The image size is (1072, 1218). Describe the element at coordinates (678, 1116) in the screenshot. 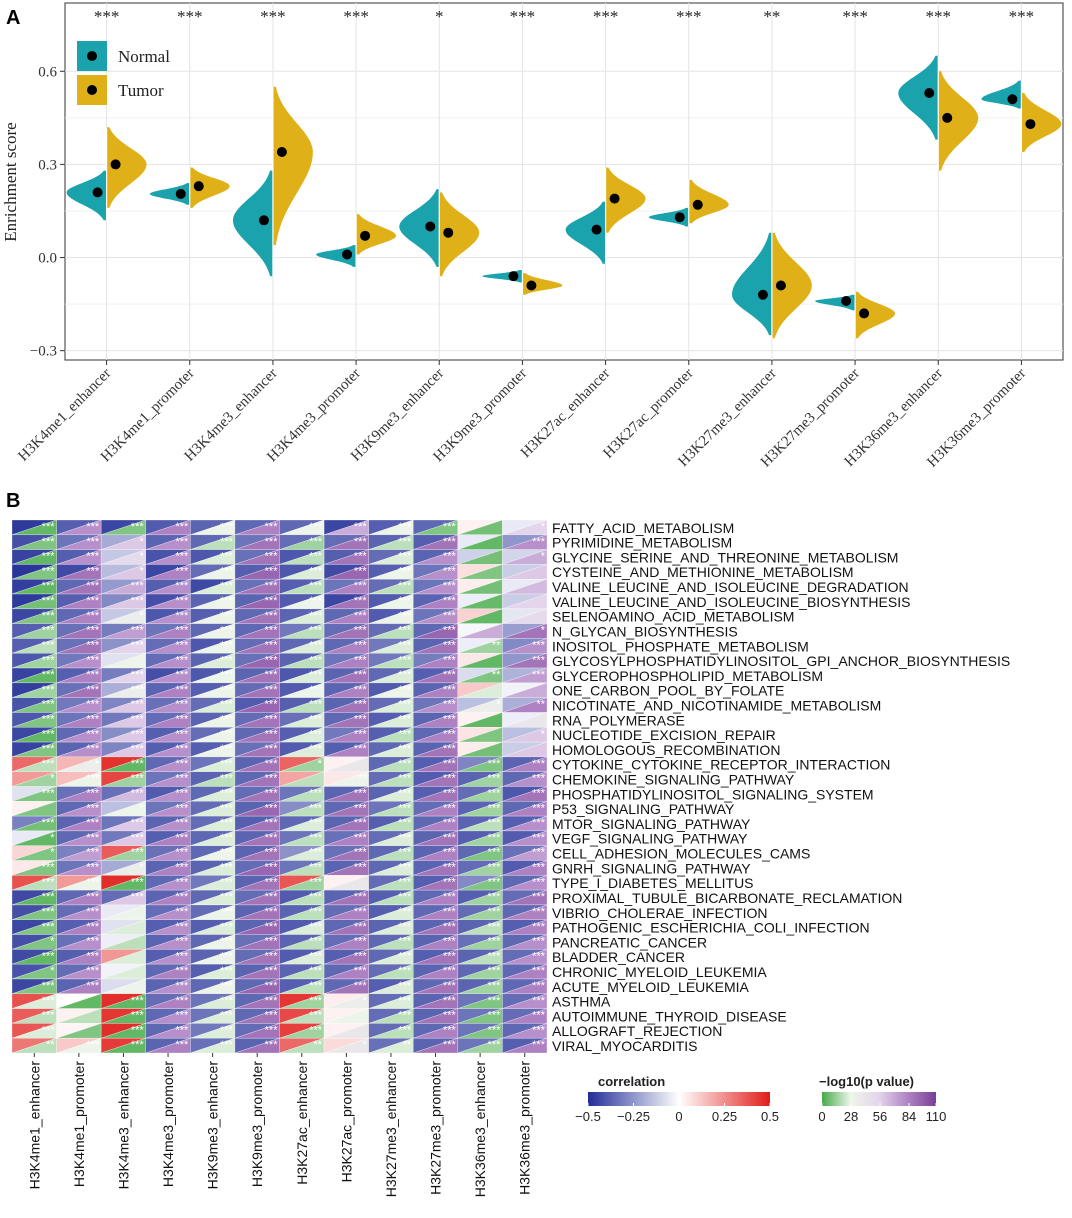

I see `correlation-legend-label: 0` at that location.